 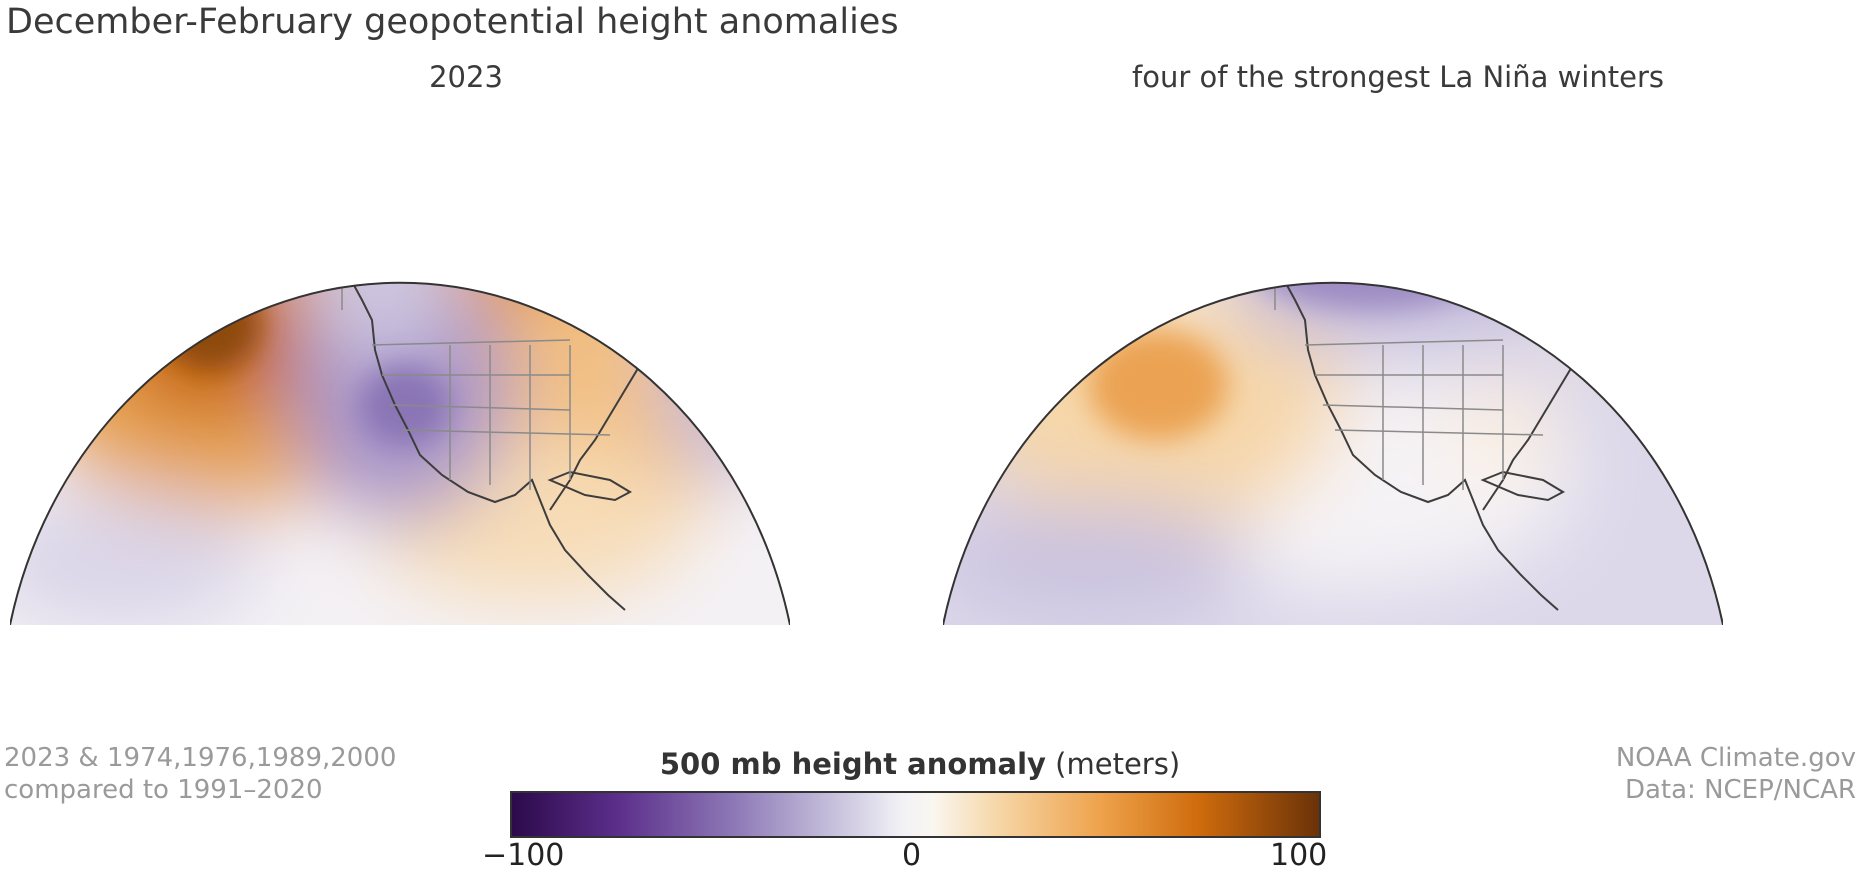 I want to click on map-title-la-nina: four of the strongest La Niña winters, so click(x=1398, y=77).